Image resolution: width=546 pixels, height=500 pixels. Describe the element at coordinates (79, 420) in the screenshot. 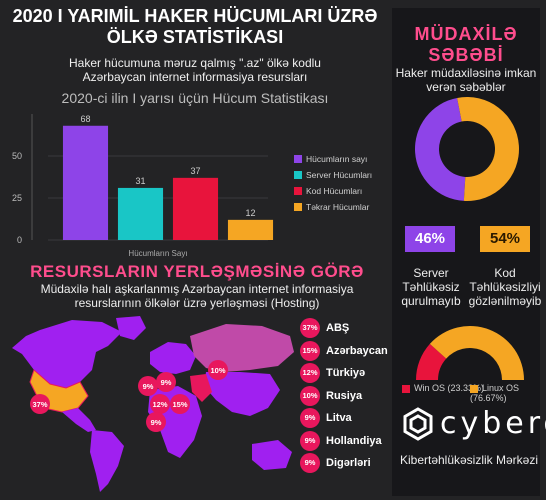

I see `map-central-america` at that location.